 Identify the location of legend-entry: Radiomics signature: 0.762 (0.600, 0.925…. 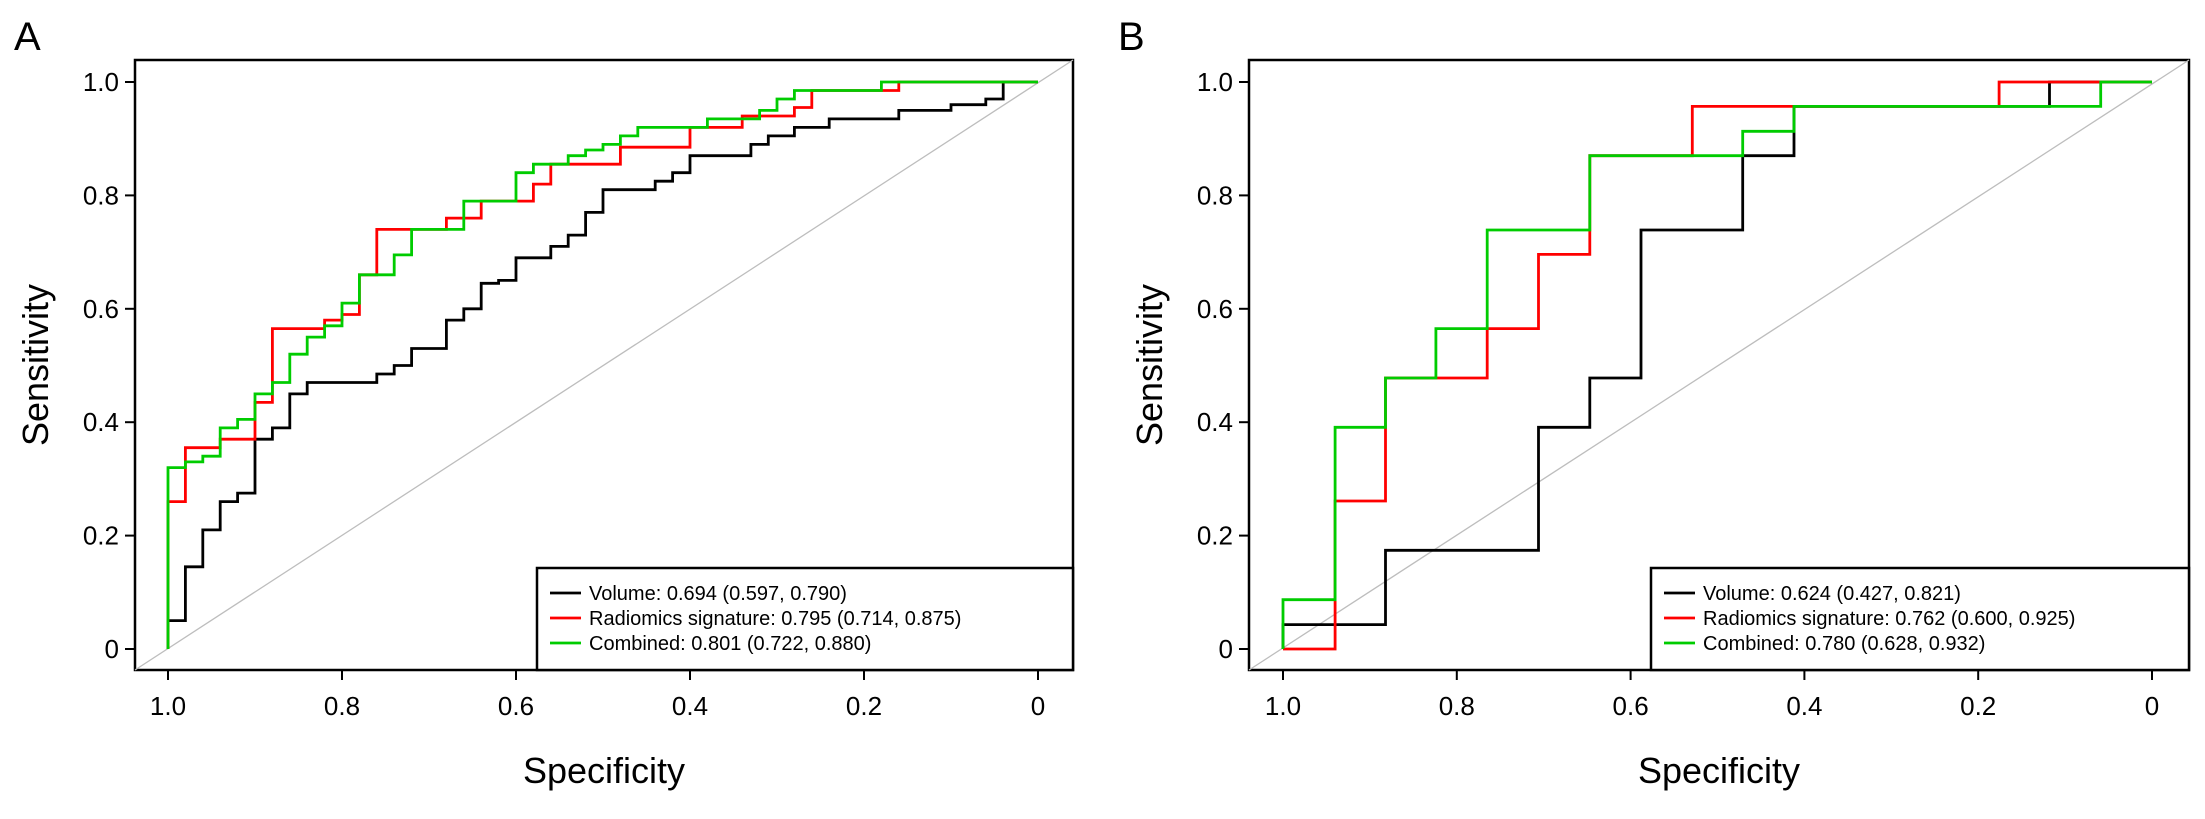
(1889, 619).